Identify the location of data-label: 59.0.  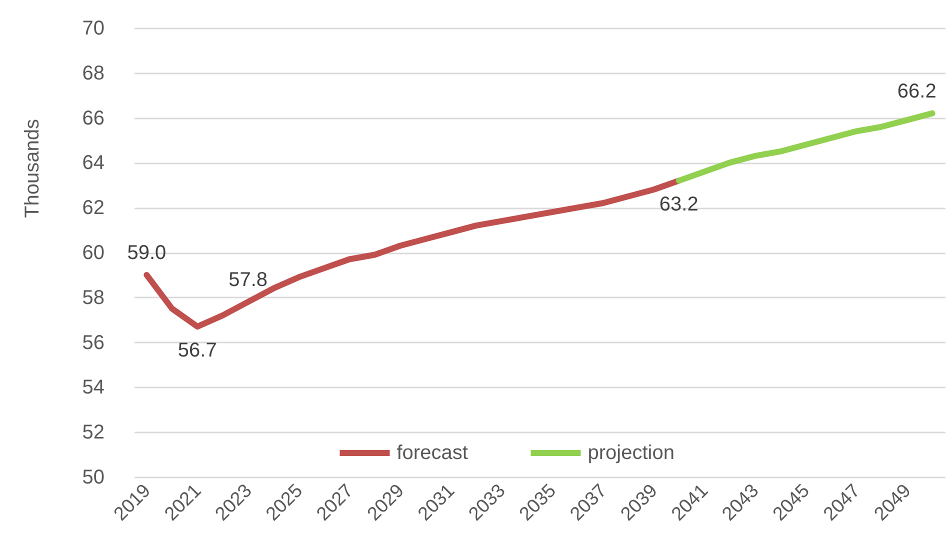
(146, 253).